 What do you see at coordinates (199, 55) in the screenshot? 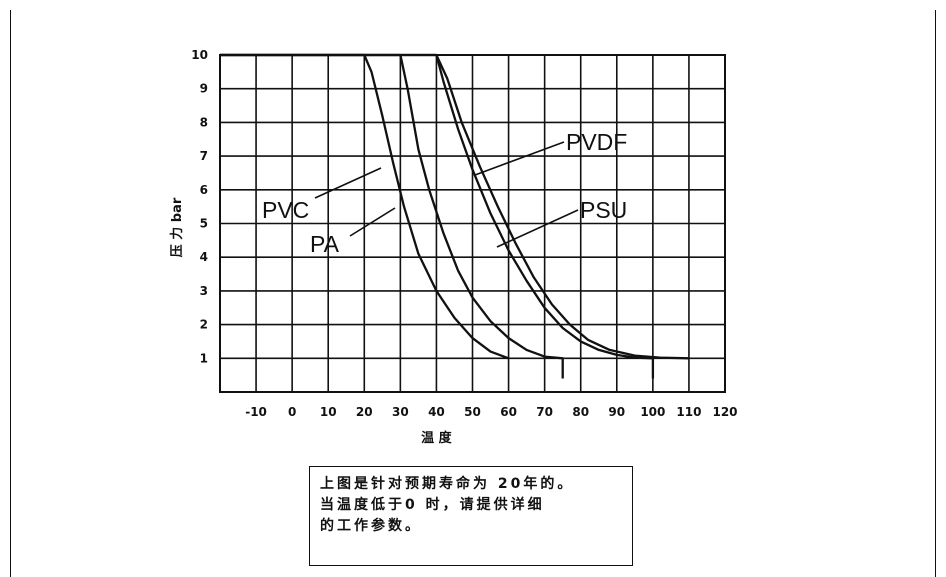
I see `y-tick-label: 10` at bounding box center [199, 55].